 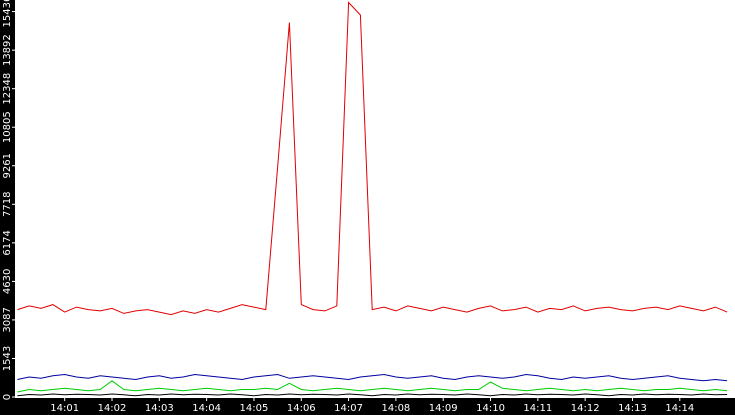 I want to click on x-tick-label: 14:06, so click(x=301, y=408).